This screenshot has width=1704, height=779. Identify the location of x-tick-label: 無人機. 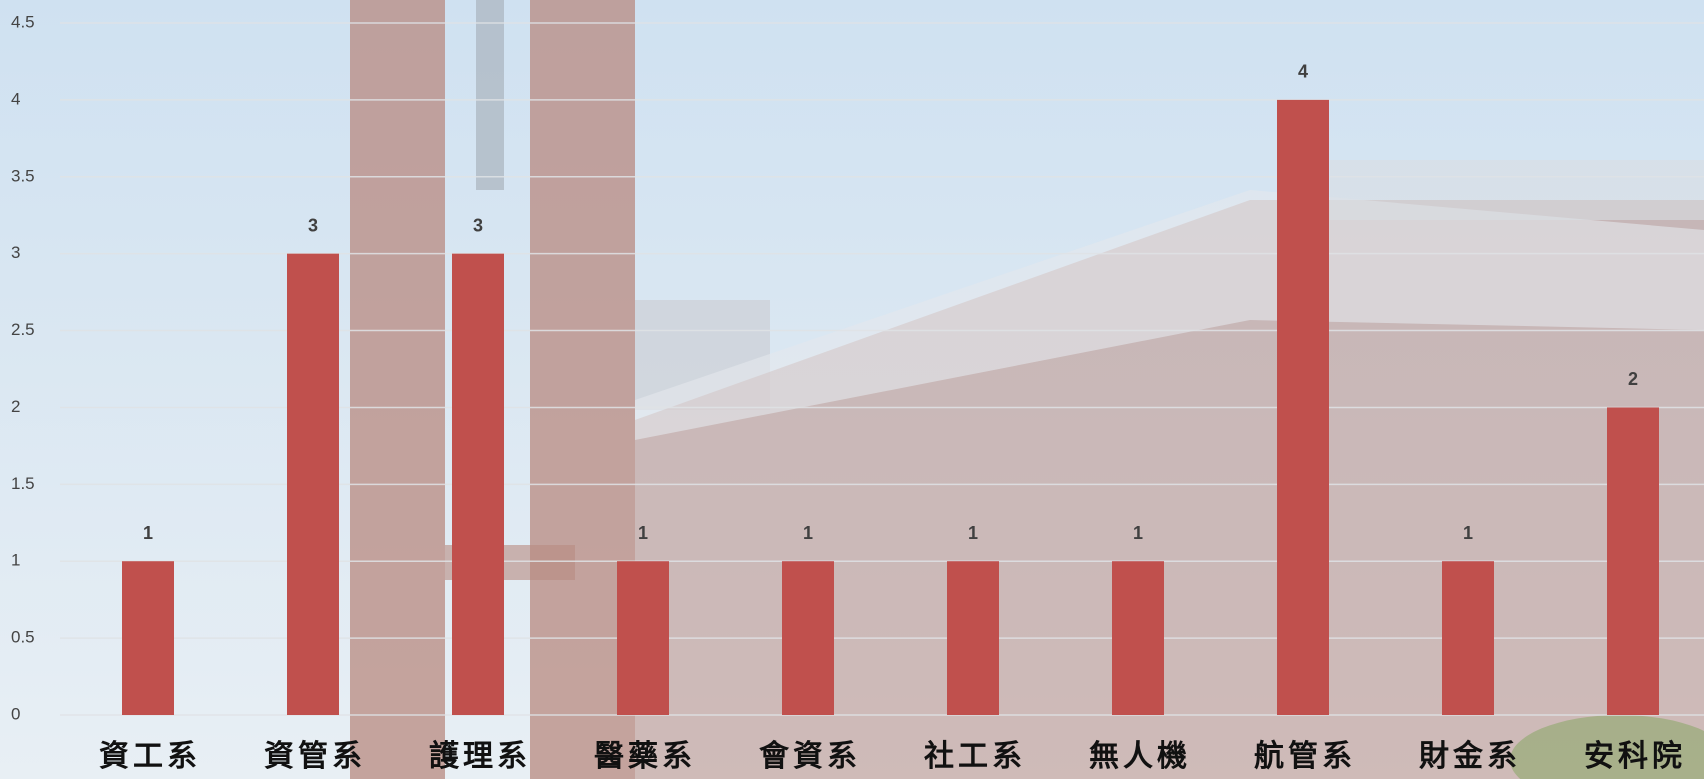
(1140, 756).